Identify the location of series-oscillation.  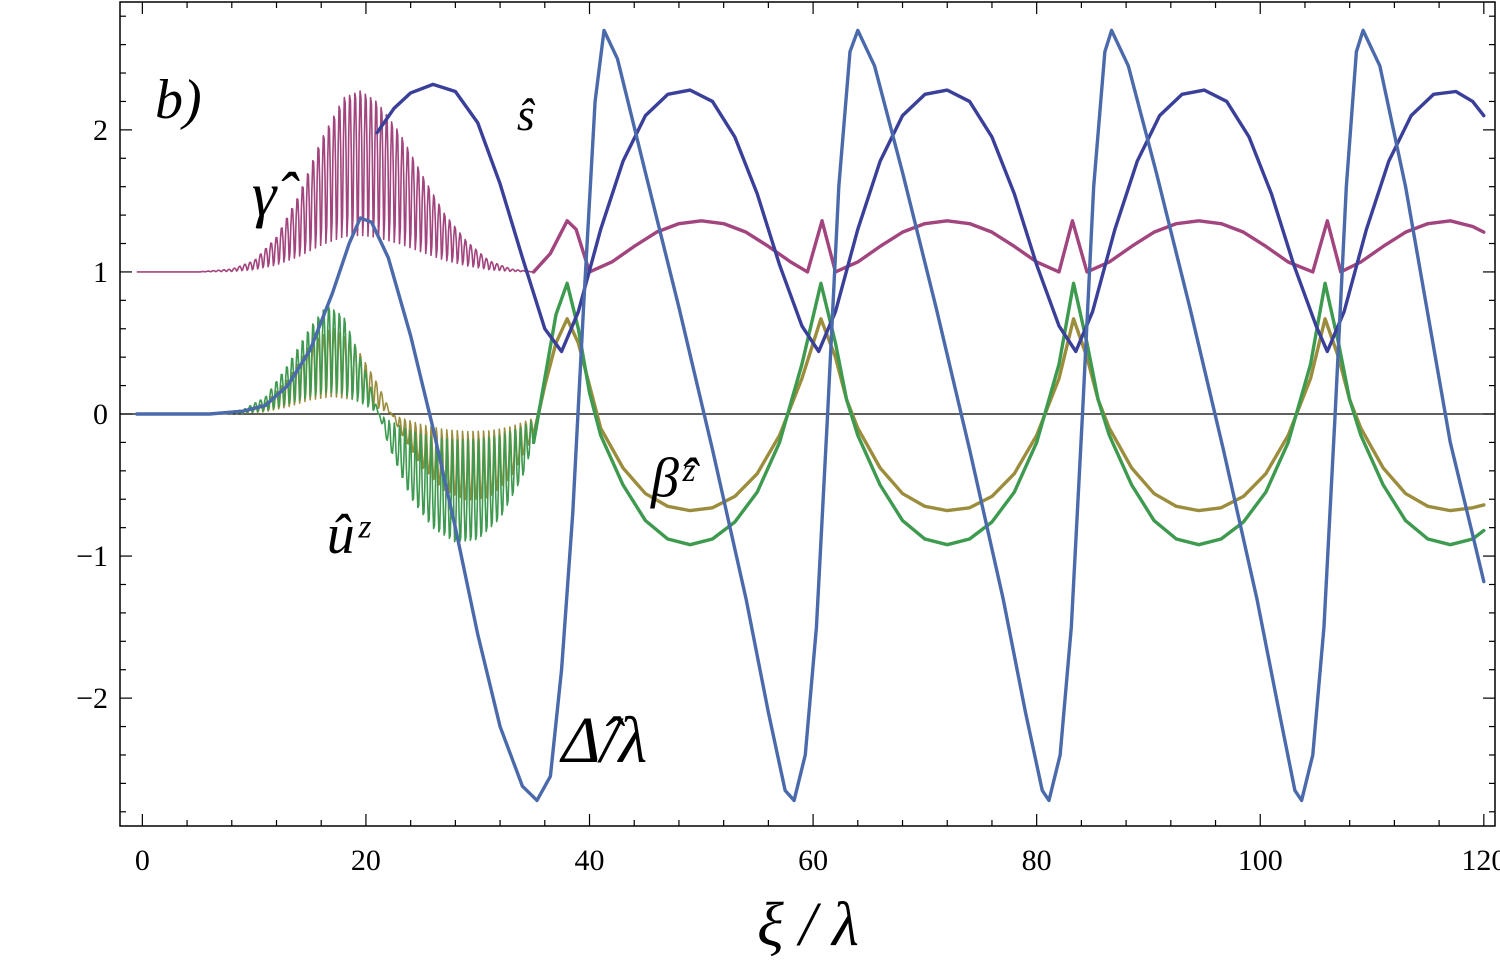
(335, 181).